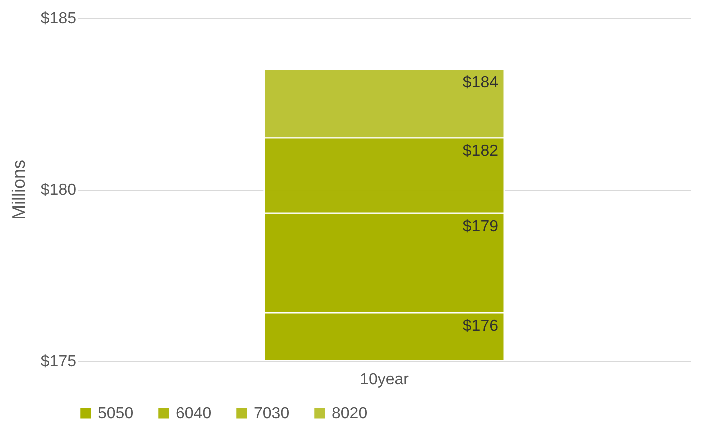  I want to click on y-tick-label: $180, so click(58, 190).